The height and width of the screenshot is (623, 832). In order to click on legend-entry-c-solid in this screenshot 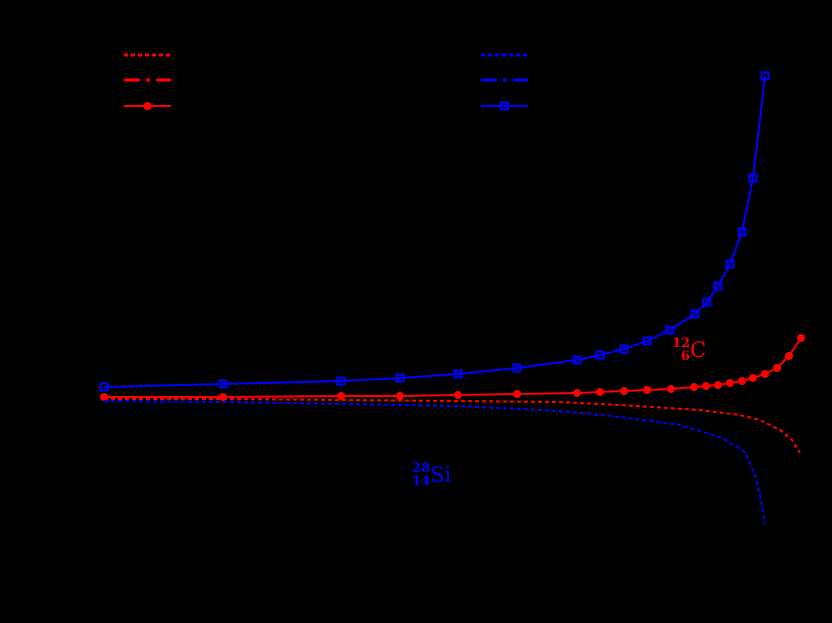, I will do `click(147, 106)`.